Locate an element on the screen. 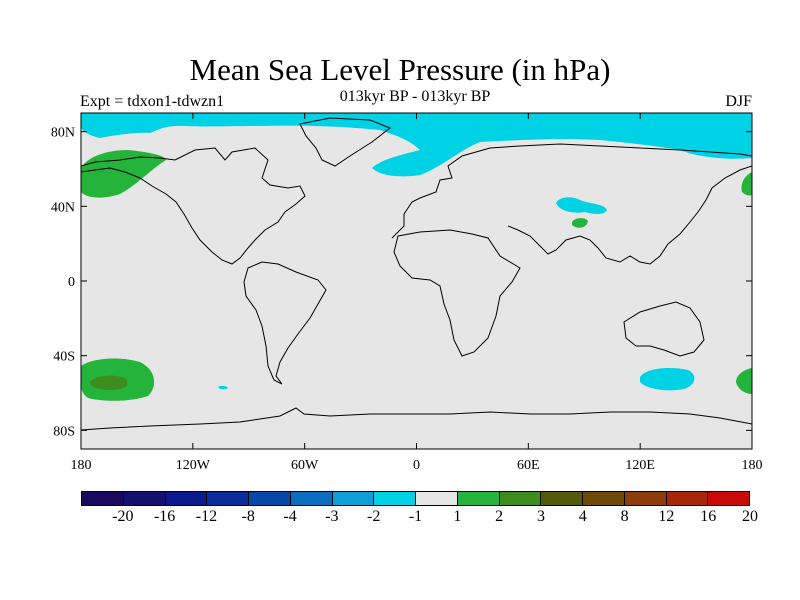  colorbar-label: 12 is located at coordinates (666, 516).